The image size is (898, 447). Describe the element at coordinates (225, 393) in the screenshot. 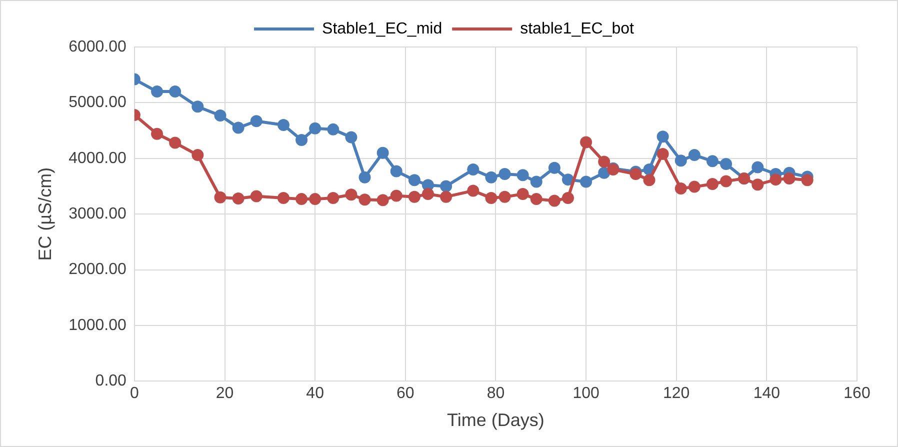

I see `x-tick-label: 20` at that location.